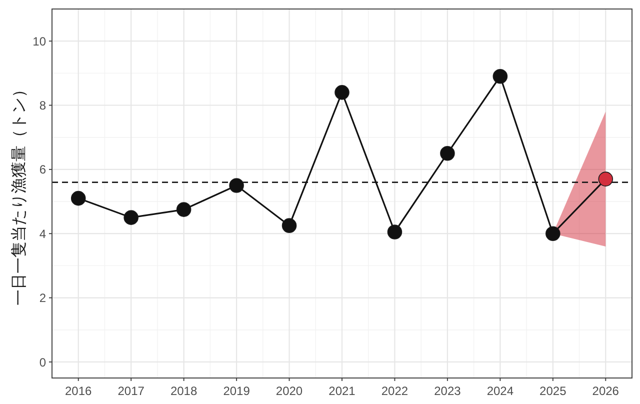  What do you see at coordinates (184, 391) in the screenshot?
I see `x-tick-label: 2018` at bounding box center [184, 391].